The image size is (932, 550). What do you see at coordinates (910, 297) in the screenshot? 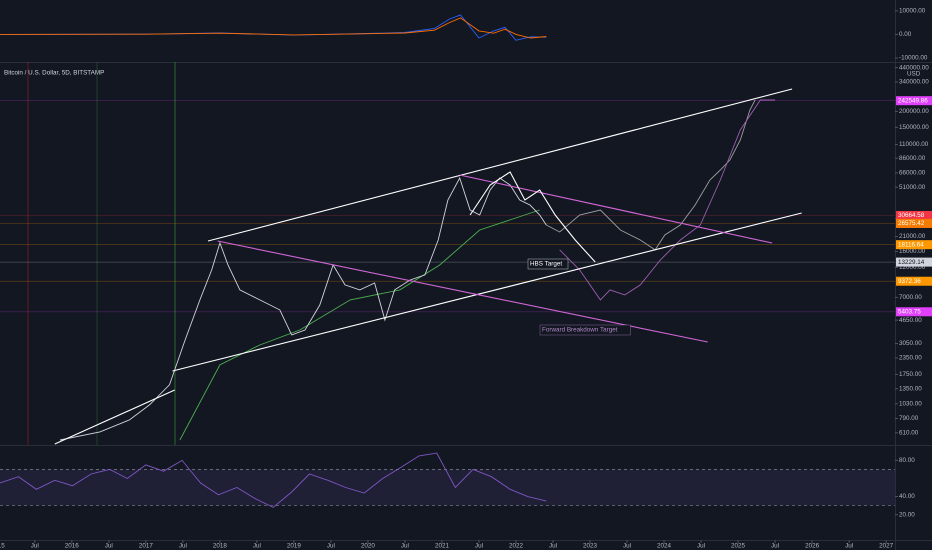
I see `y-tick-label: 7000.00` at bounding box center [910, 297].